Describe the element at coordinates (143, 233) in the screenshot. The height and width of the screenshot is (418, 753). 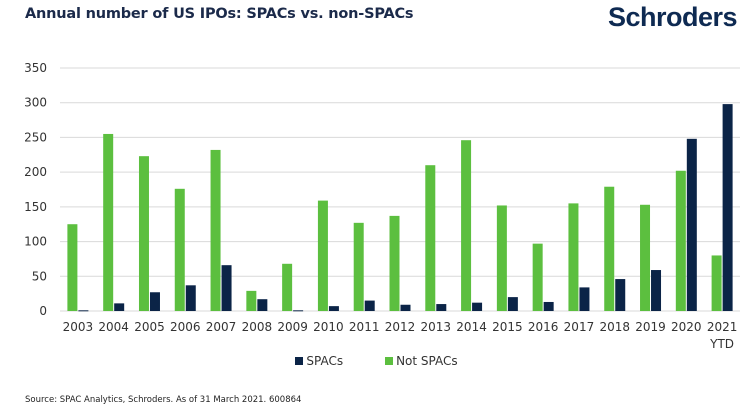
I see `bar-not-spacs-2005` at that location.